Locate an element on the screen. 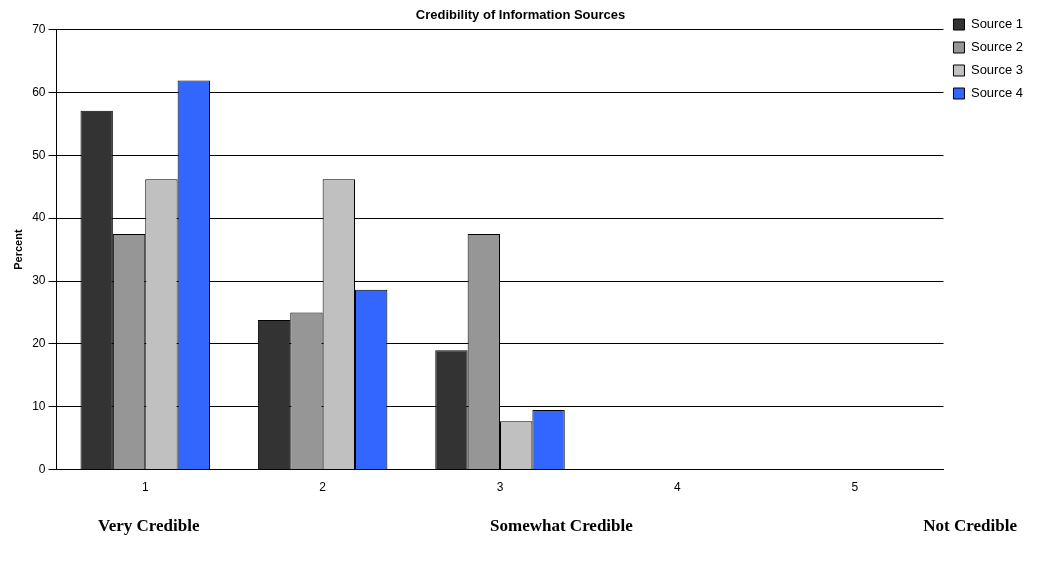  y-tick-label: 10 is located at coordinates (39, 406).